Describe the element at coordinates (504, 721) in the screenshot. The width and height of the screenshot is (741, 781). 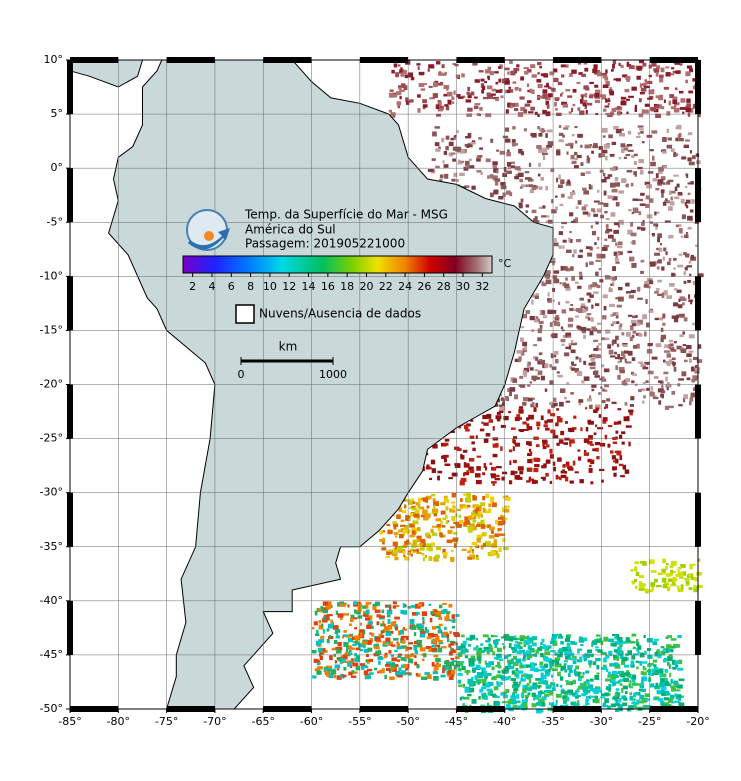
I see `x-tick-label: -40°` at that location.